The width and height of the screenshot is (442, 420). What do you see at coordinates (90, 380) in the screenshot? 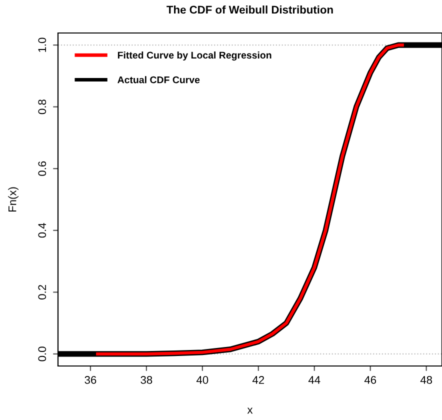
I see `x-tick-label: 36` at bounding box center [90, 380].